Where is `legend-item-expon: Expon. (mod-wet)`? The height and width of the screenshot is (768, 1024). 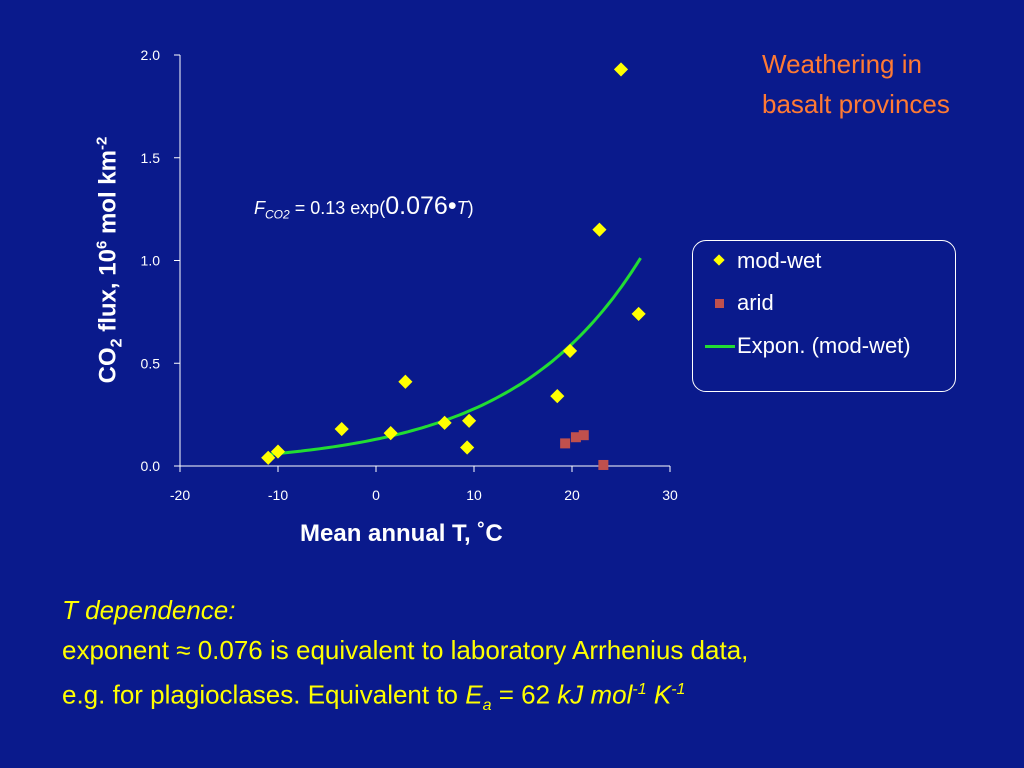
legend-item-expon: Expon. (mod-wet) is located at coordinates (807, 346).